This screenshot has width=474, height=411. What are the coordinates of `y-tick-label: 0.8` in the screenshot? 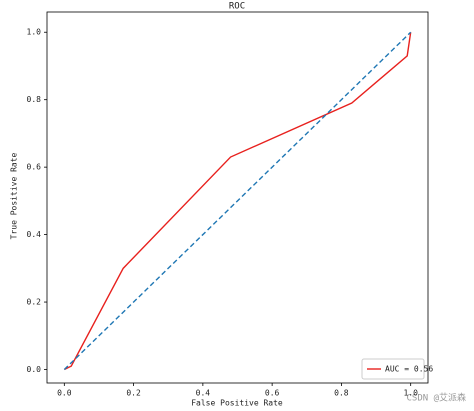 It's located at (34, 99).